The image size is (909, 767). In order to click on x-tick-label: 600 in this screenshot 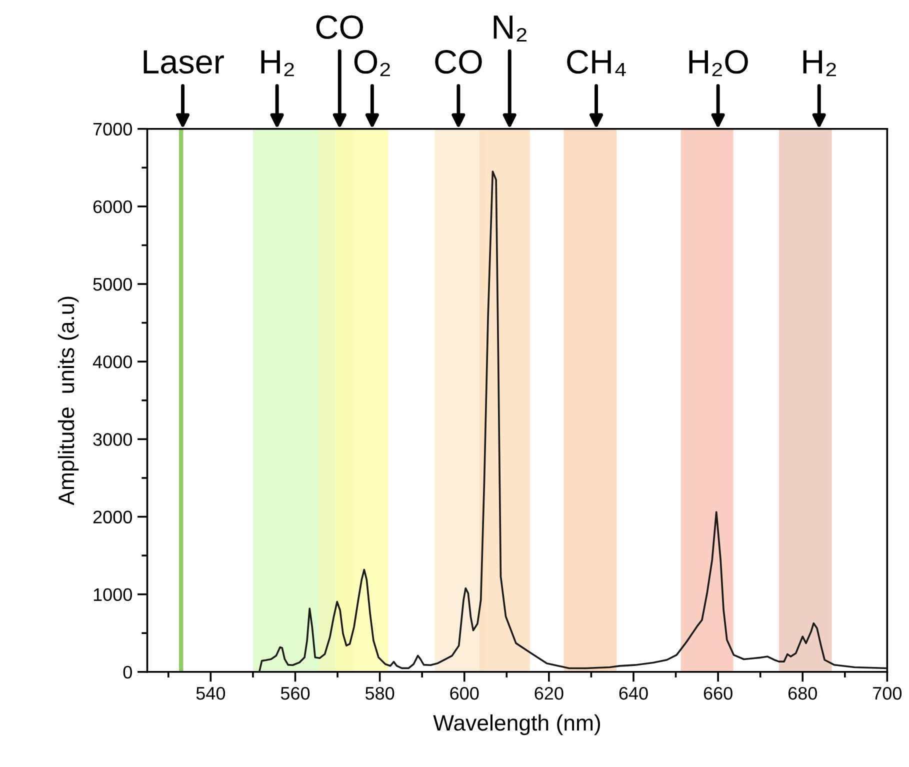, I will do `click(464, 693)`.